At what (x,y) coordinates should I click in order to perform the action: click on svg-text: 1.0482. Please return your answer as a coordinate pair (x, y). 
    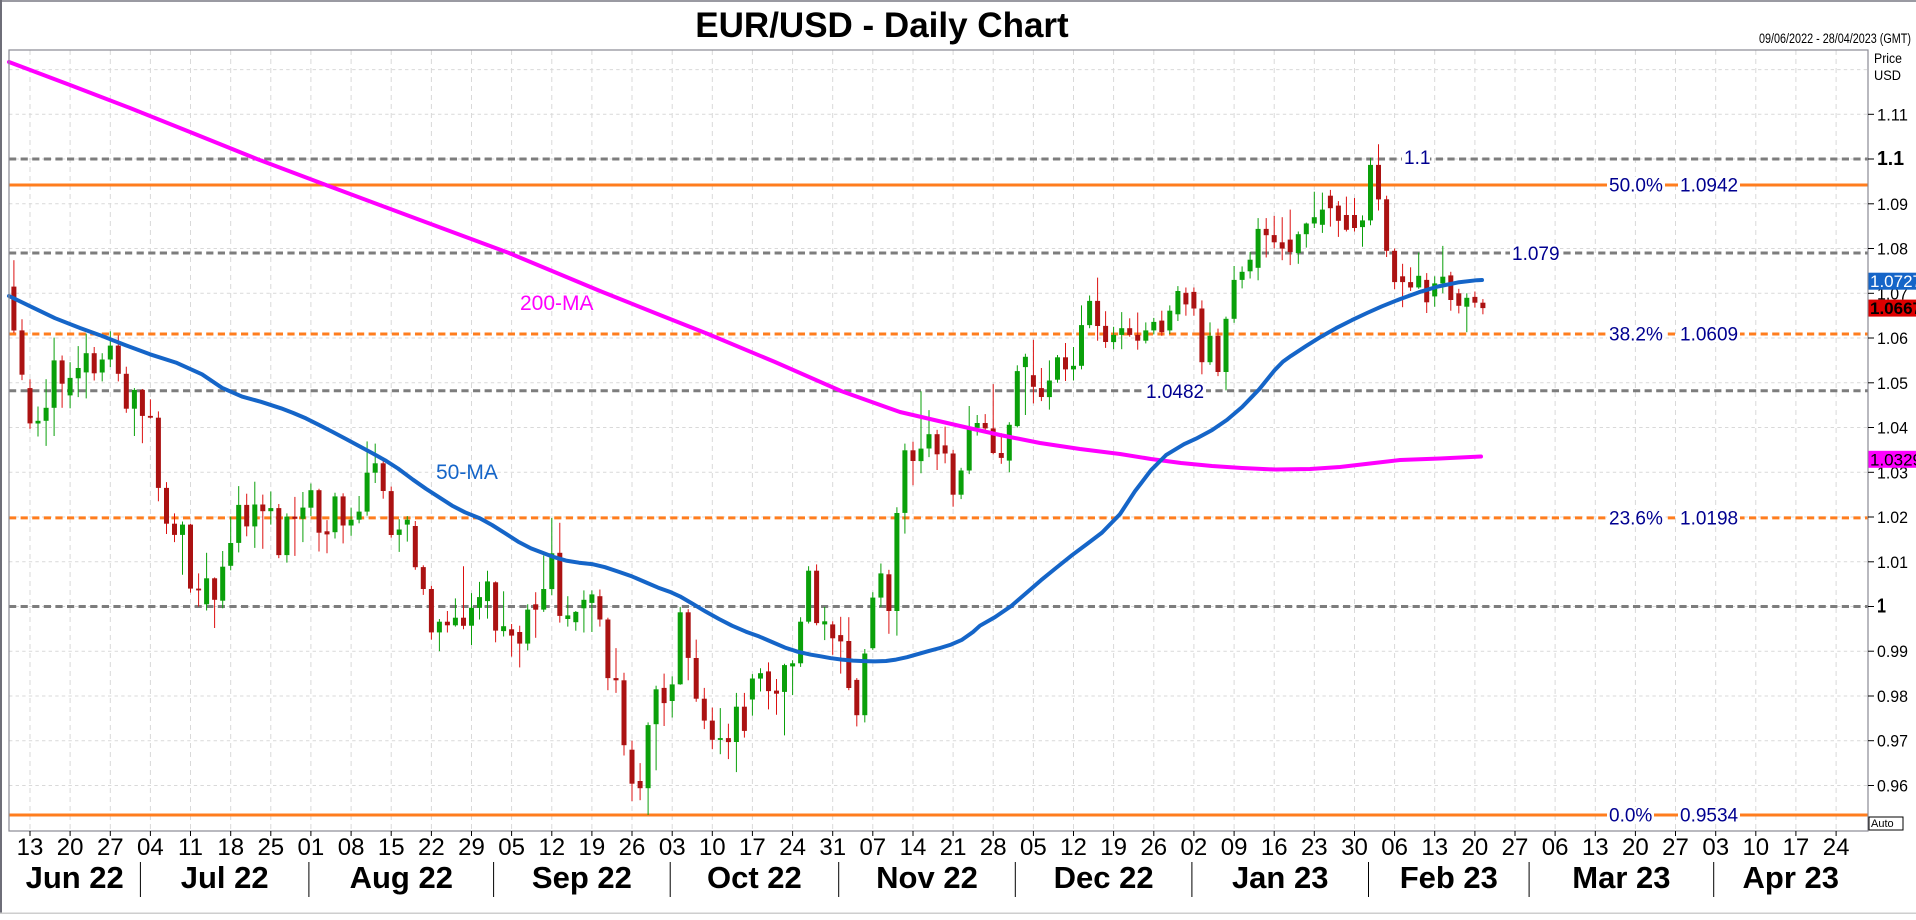
    Looking at the image, I should click on (1175, 392).